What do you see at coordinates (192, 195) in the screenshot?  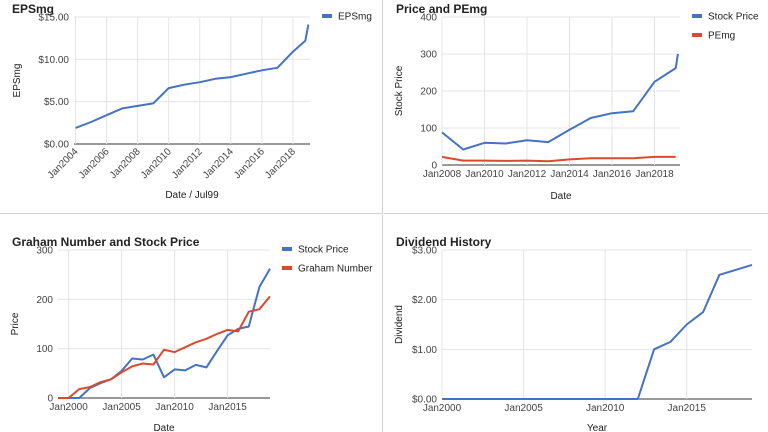 I see `x-axis-label: Date / Jul99` at bounding box center [192, 195].